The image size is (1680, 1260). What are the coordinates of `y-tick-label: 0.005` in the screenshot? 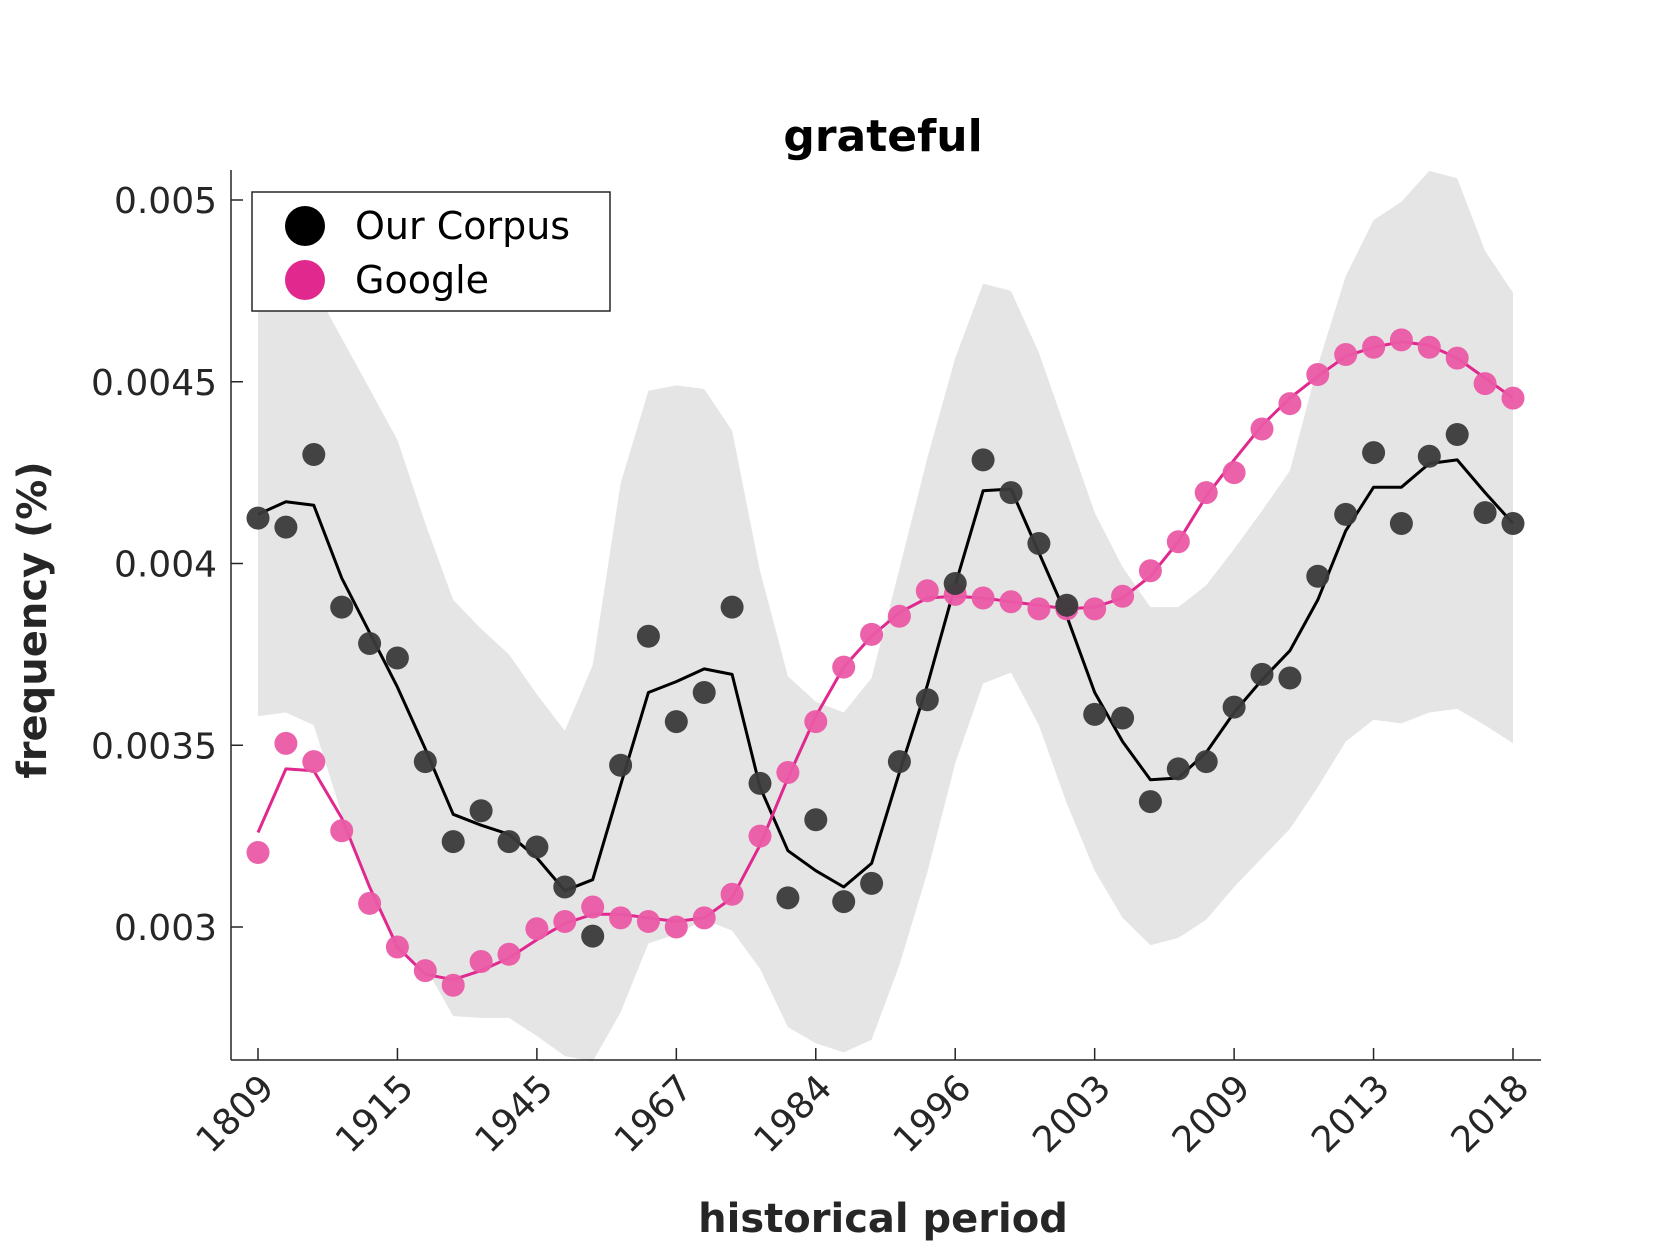 It's located at (165, 201).